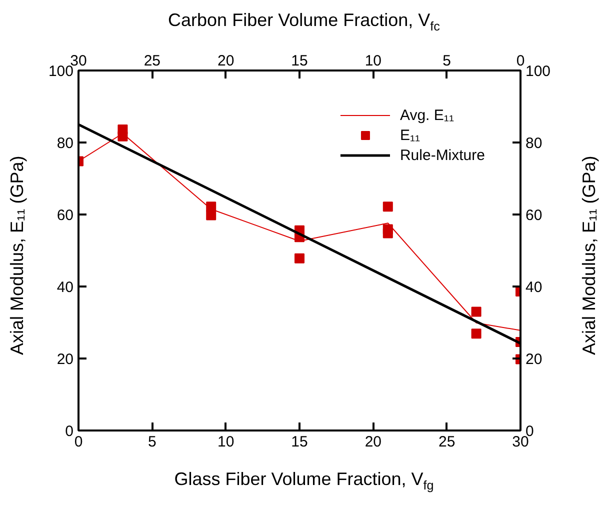 This screenshot has height=512, width=610. Describe the element at coordinates (534, 143) in the screenshot. I see `y2-tick-label: 80` at that location.